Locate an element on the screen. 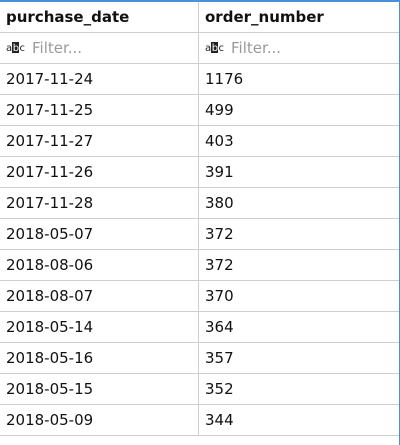 The height and width of the screenshot is (445, 400). purchase-date-cell: 2017-11-28 is located at coordinates (99, 203).